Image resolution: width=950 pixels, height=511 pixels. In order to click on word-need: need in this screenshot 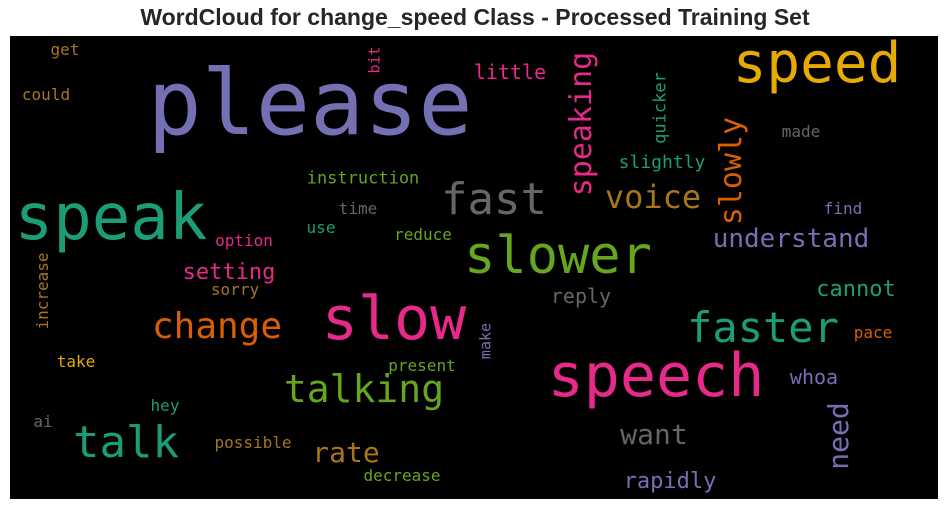, I will do `click(838, 436)`.